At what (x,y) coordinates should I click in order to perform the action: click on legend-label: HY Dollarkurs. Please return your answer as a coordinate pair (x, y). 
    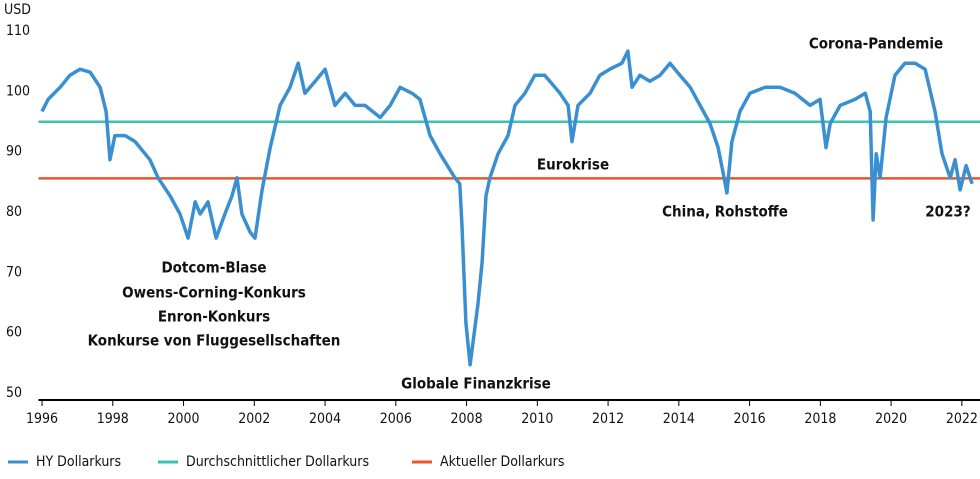
    Looking at the image, I should click on (78, 462).